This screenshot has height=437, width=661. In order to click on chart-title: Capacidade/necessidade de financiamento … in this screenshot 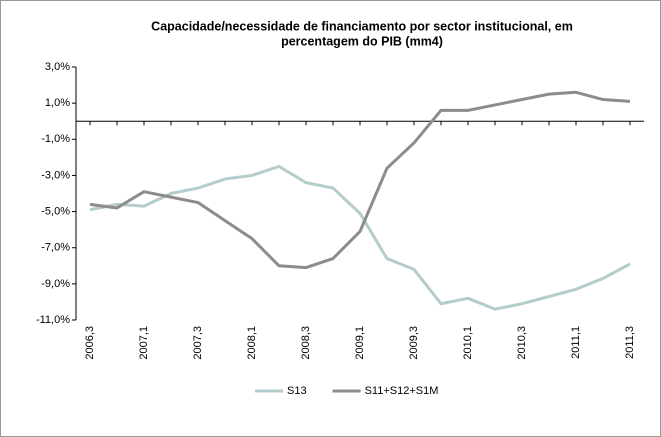, I will do `click(362, 26)`.